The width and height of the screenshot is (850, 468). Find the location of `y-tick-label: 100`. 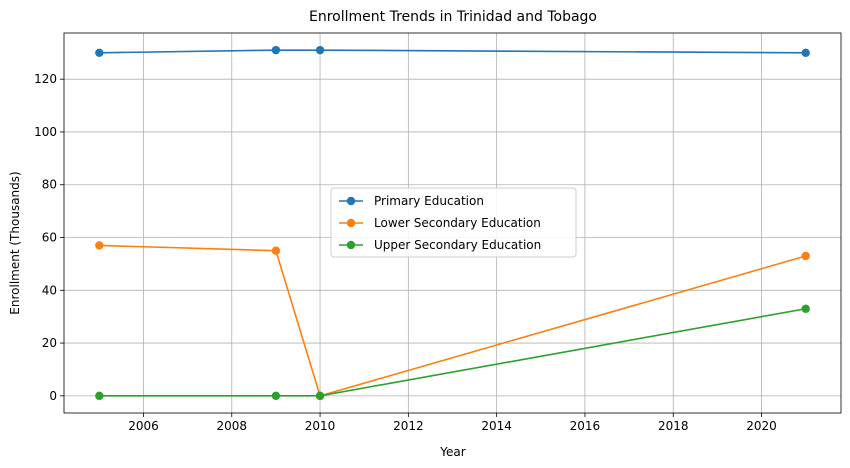

y-tick-label: 100 is located at coordinates (45, 132).